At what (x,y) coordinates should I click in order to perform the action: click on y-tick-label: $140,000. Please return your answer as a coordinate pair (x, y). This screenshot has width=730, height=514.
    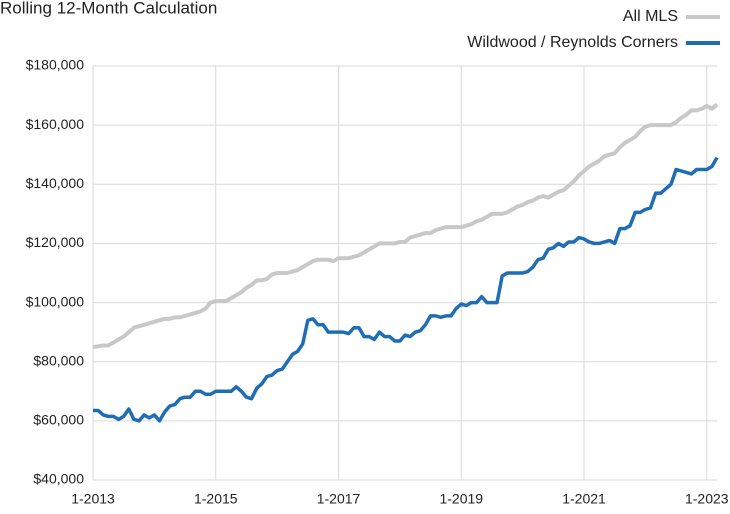
    Looking at the image, I should click on (55, 183).